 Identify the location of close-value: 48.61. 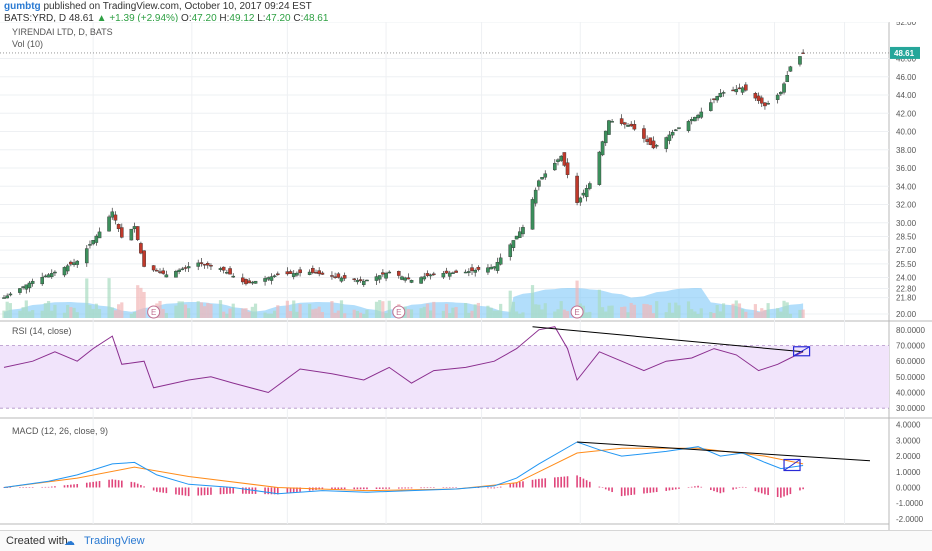
(316, 18).